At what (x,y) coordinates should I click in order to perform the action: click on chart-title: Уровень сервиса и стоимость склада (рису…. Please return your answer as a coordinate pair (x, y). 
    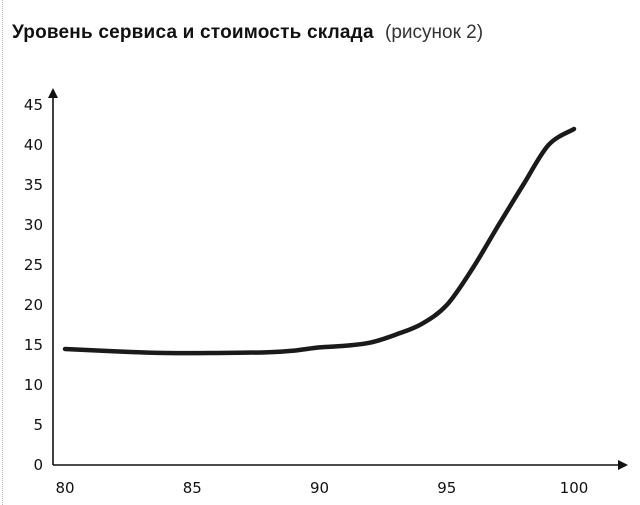
    Looking at the image, I should click on (247, 33).